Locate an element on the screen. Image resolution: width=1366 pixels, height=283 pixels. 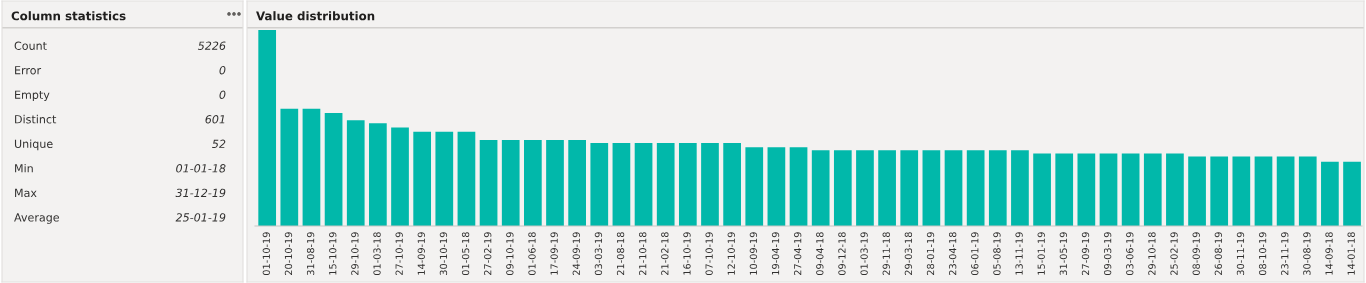
x-tick-label: 21-08-18 is located at coordinates (620, 253).